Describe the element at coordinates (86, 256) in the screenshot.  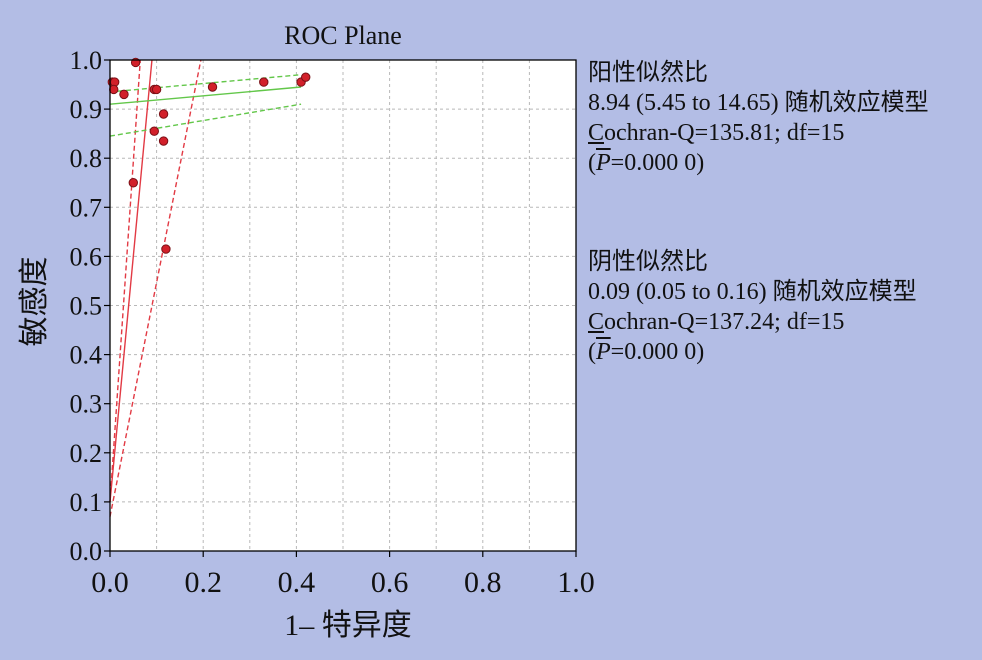
I see `y-tick-label: 0.6` at that location.